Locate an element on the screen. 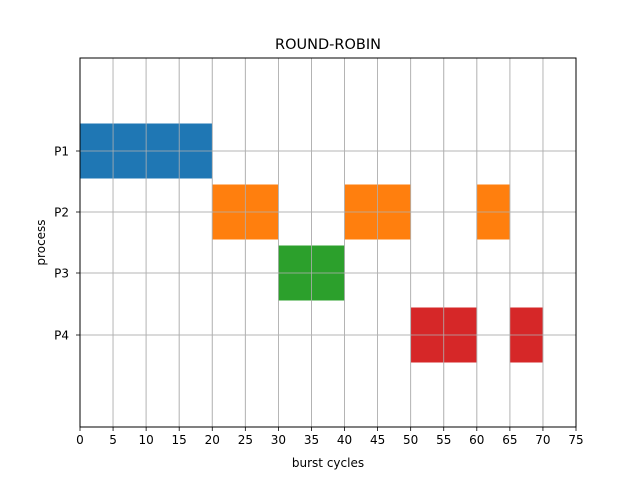  x-tick-label: 30 is located at coordinates (278, 440).